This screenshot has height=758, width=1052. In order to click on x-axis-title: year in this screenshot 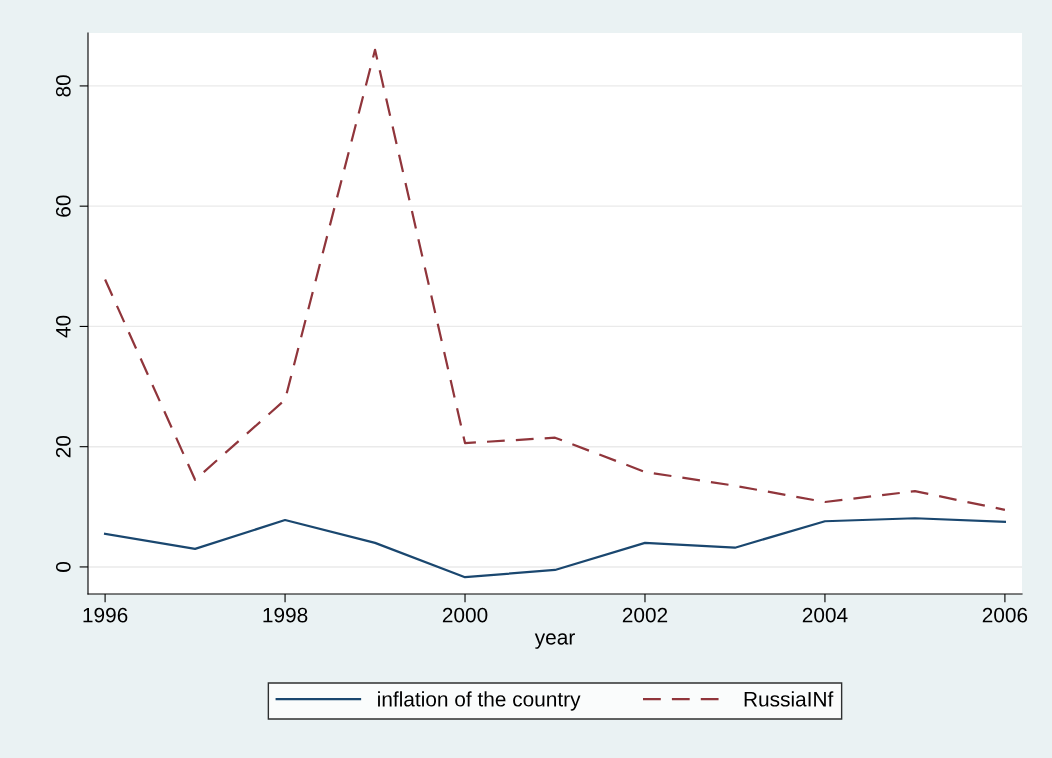, I will do `click(554, 641)`.